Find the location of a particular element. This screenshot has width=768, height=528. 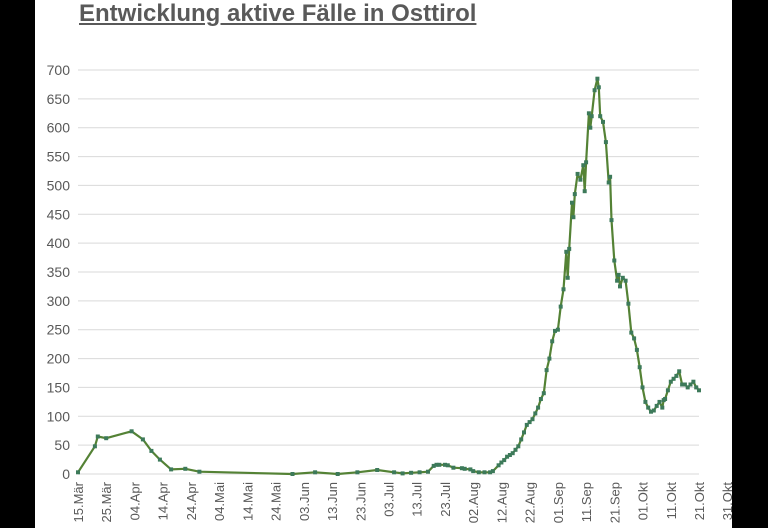

x-tick-label: 23.Jun is located at coordinates (360, 501).